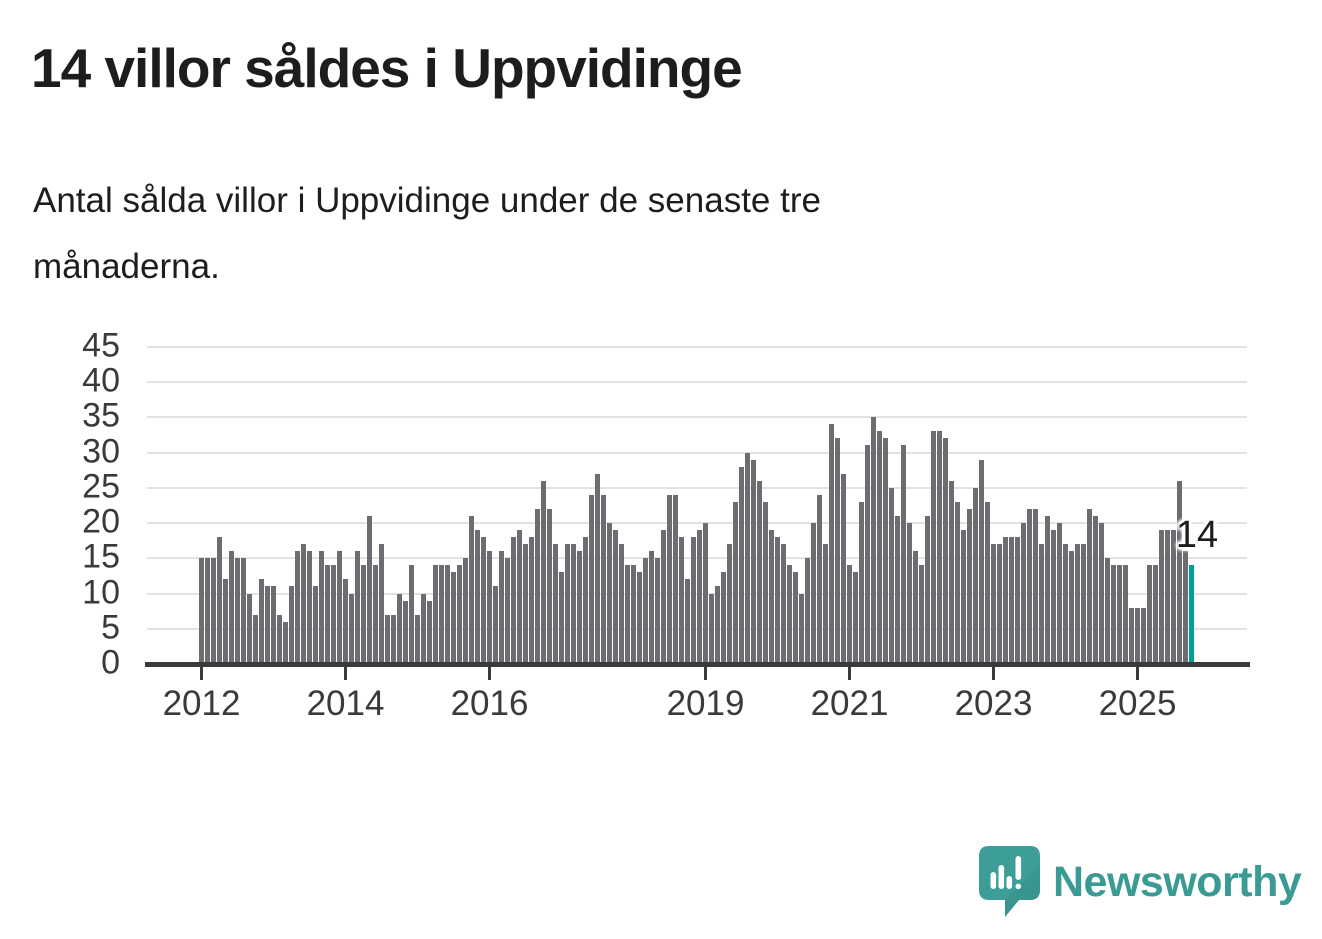 This screenshot has height=939, width=1322. I want to click on newsworthy-speech-bubble-chart-icon, so click(1009, 881).